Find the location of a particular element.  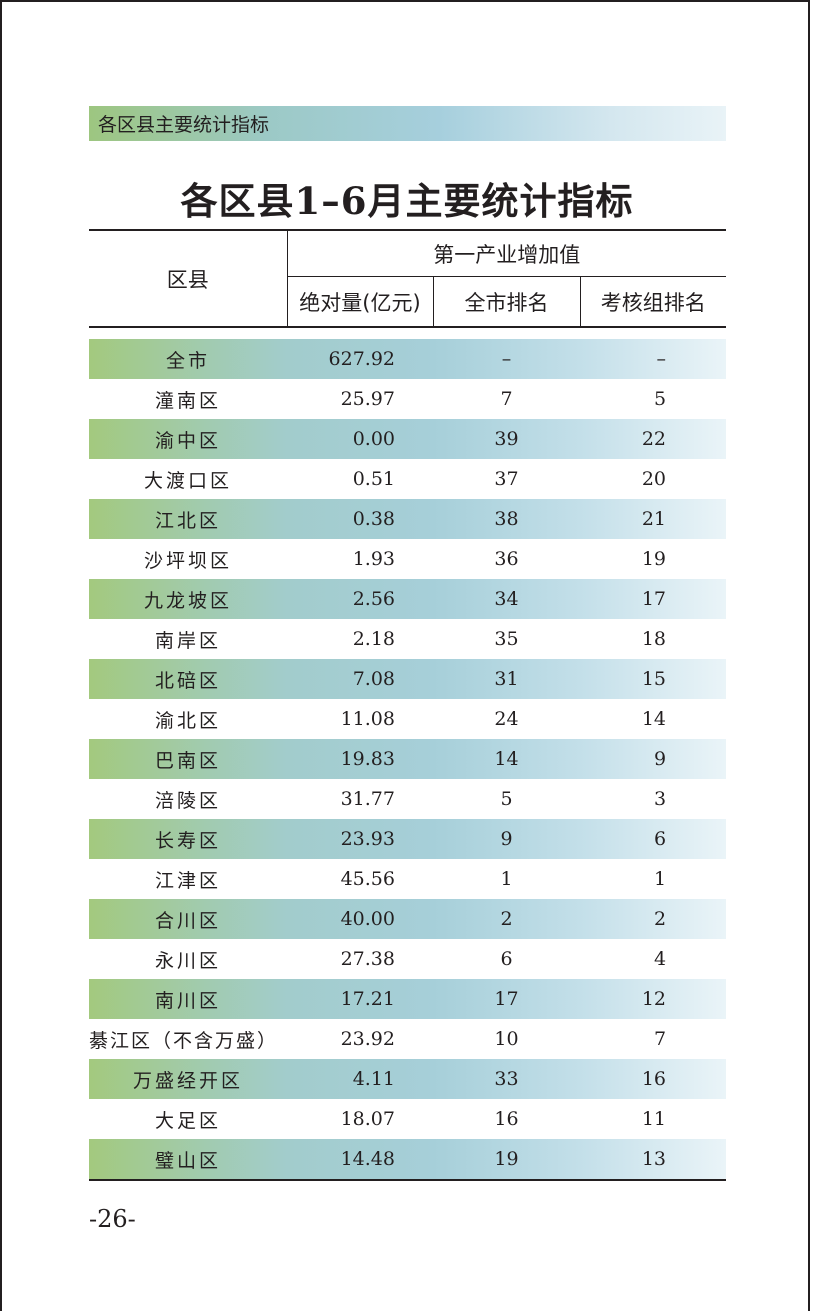

absolute-value: 18.07 is located at coordinates (367, 1119).